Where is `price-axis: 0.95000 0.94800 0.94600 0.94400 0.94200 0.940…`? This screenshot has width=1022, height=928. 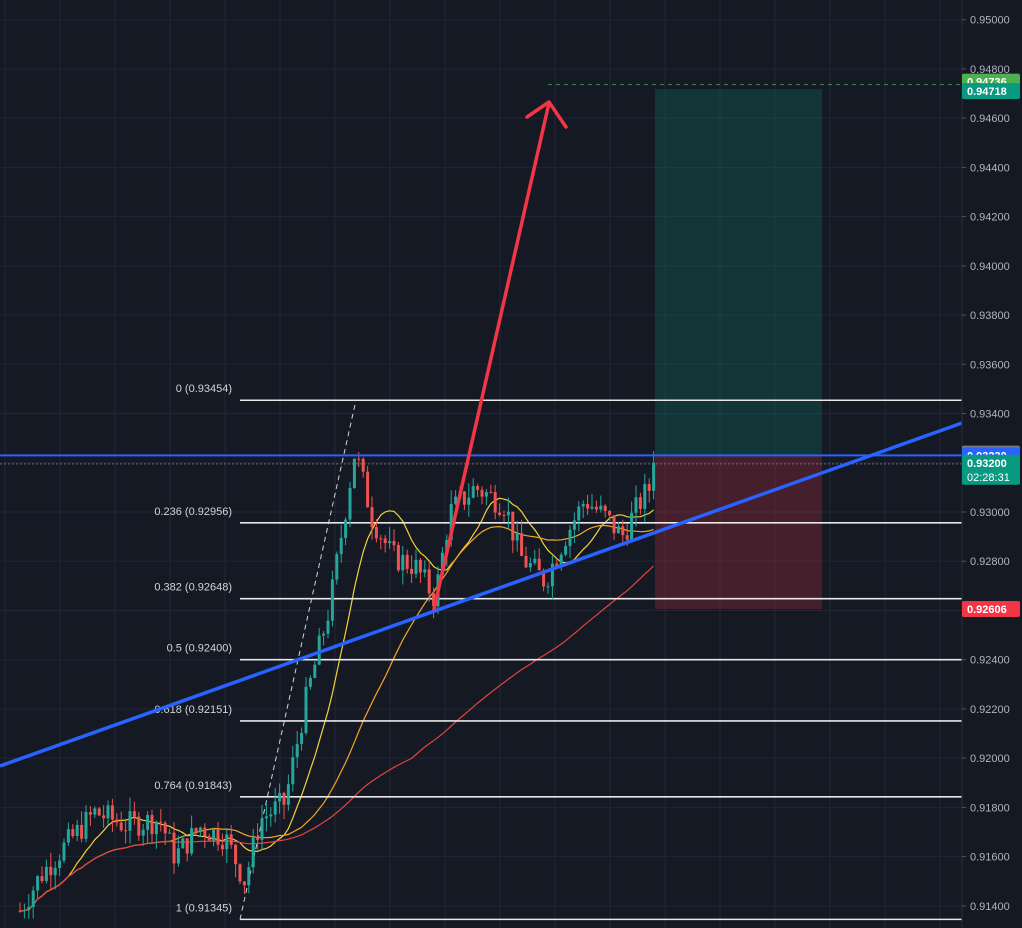
price-axis: 0.95000 0.94800 0.94600 0.94400 0.94200 0.940… is located at coordinates (991, 464).